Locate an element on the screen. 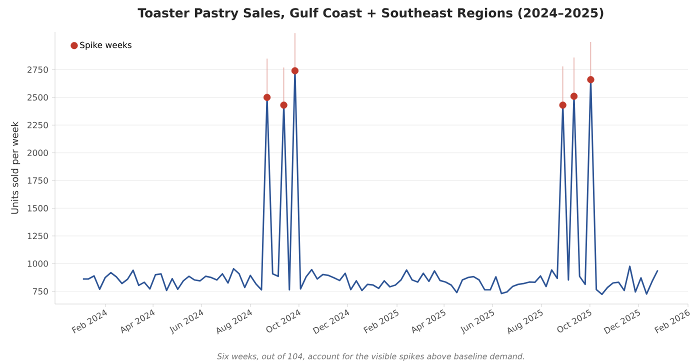  y-tick-label: 1250 is located at coordinates (38, 236).